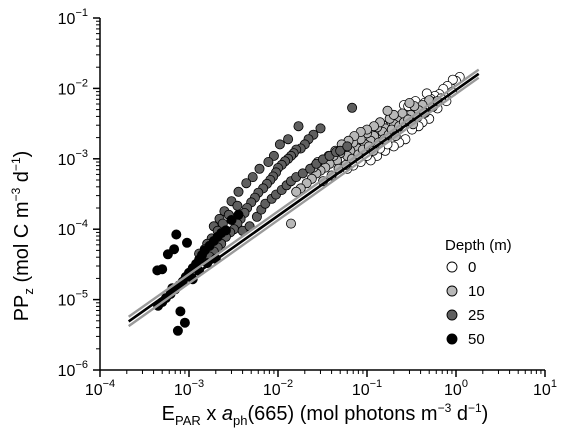  What do you see at coordinates (188, 420) in the screenshot?
I see `x-axis-title-subscript: PAR` at bounding box center [188, 420].